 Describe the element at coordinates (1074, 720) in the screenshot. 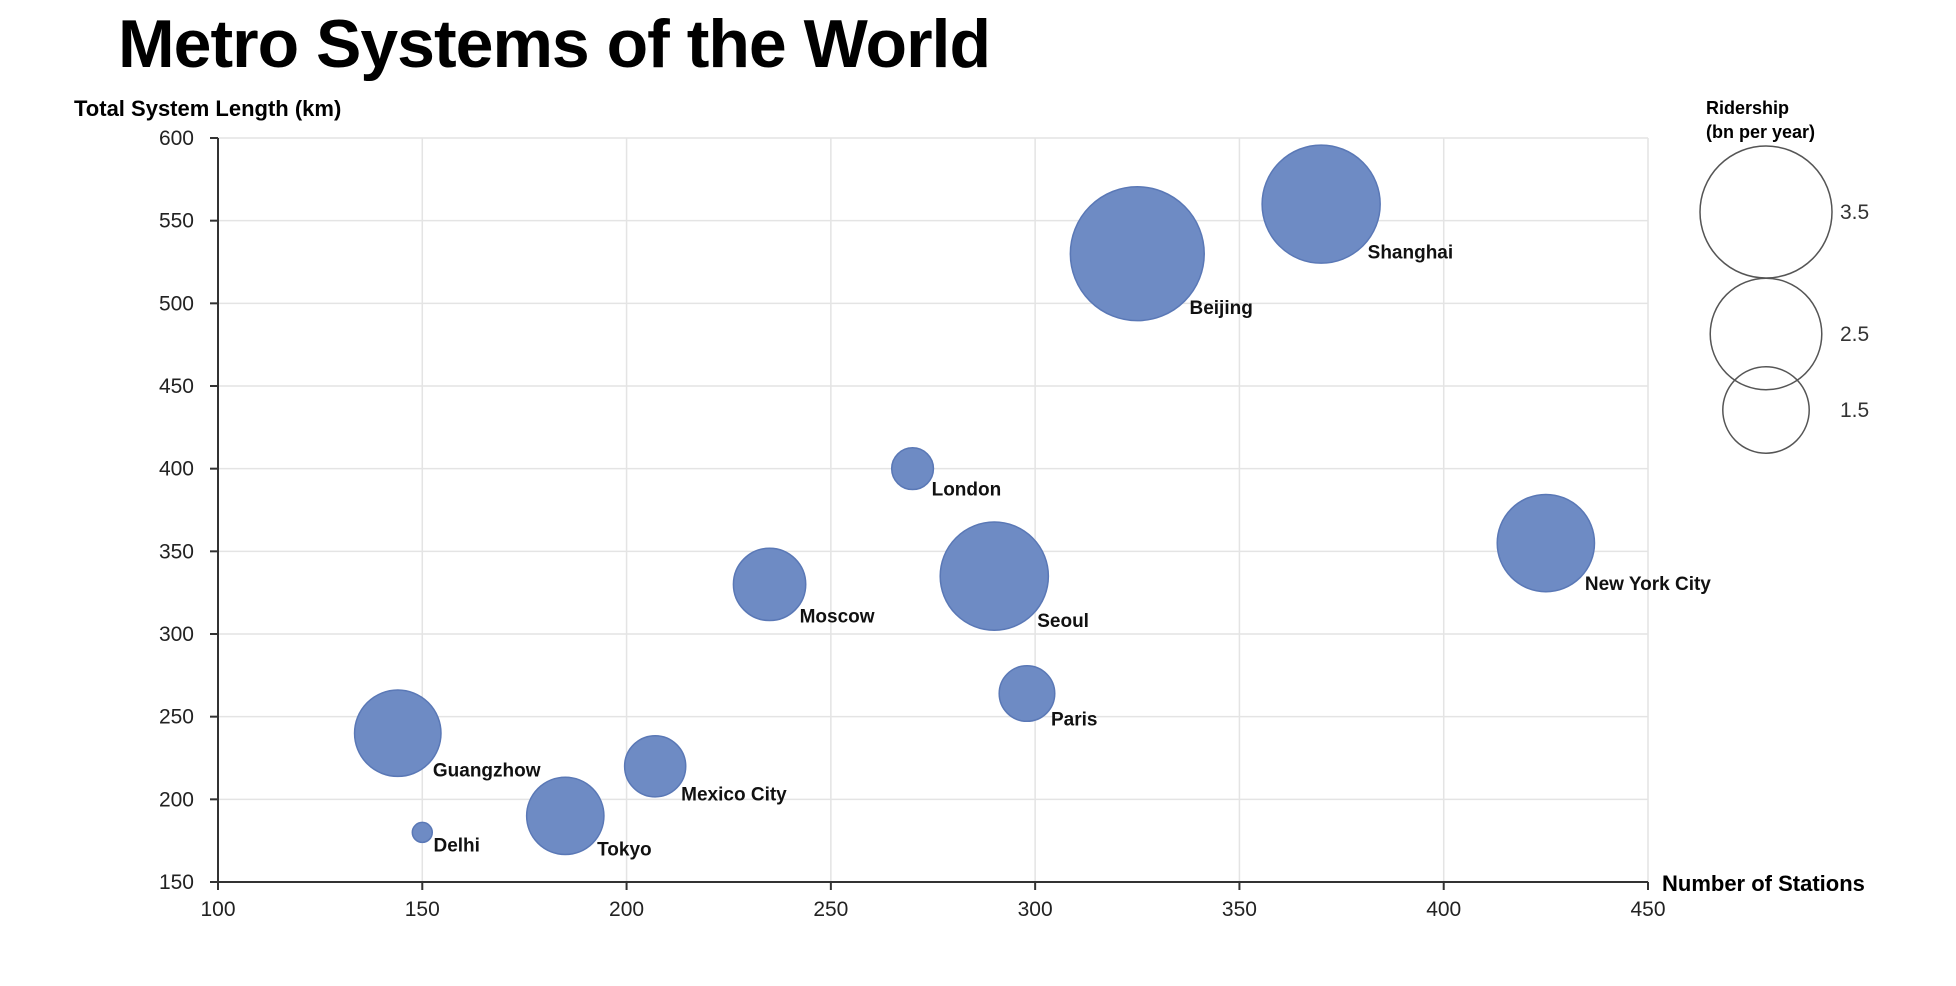

I see `bubble-label: Paris` at that location.